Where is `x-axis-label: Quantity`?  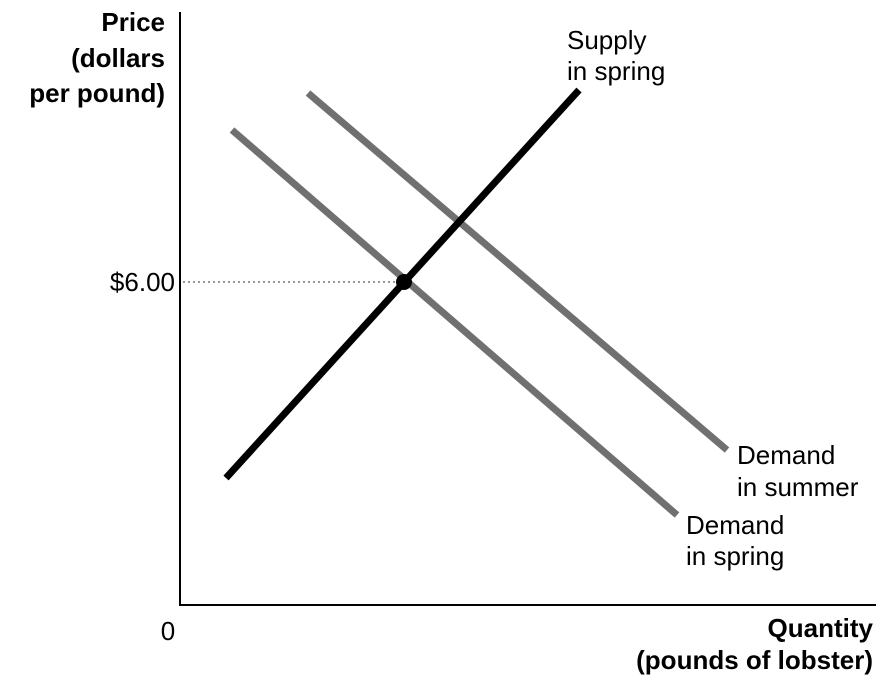 x-axis-label: Quantity is located at coordinates (821, 628).